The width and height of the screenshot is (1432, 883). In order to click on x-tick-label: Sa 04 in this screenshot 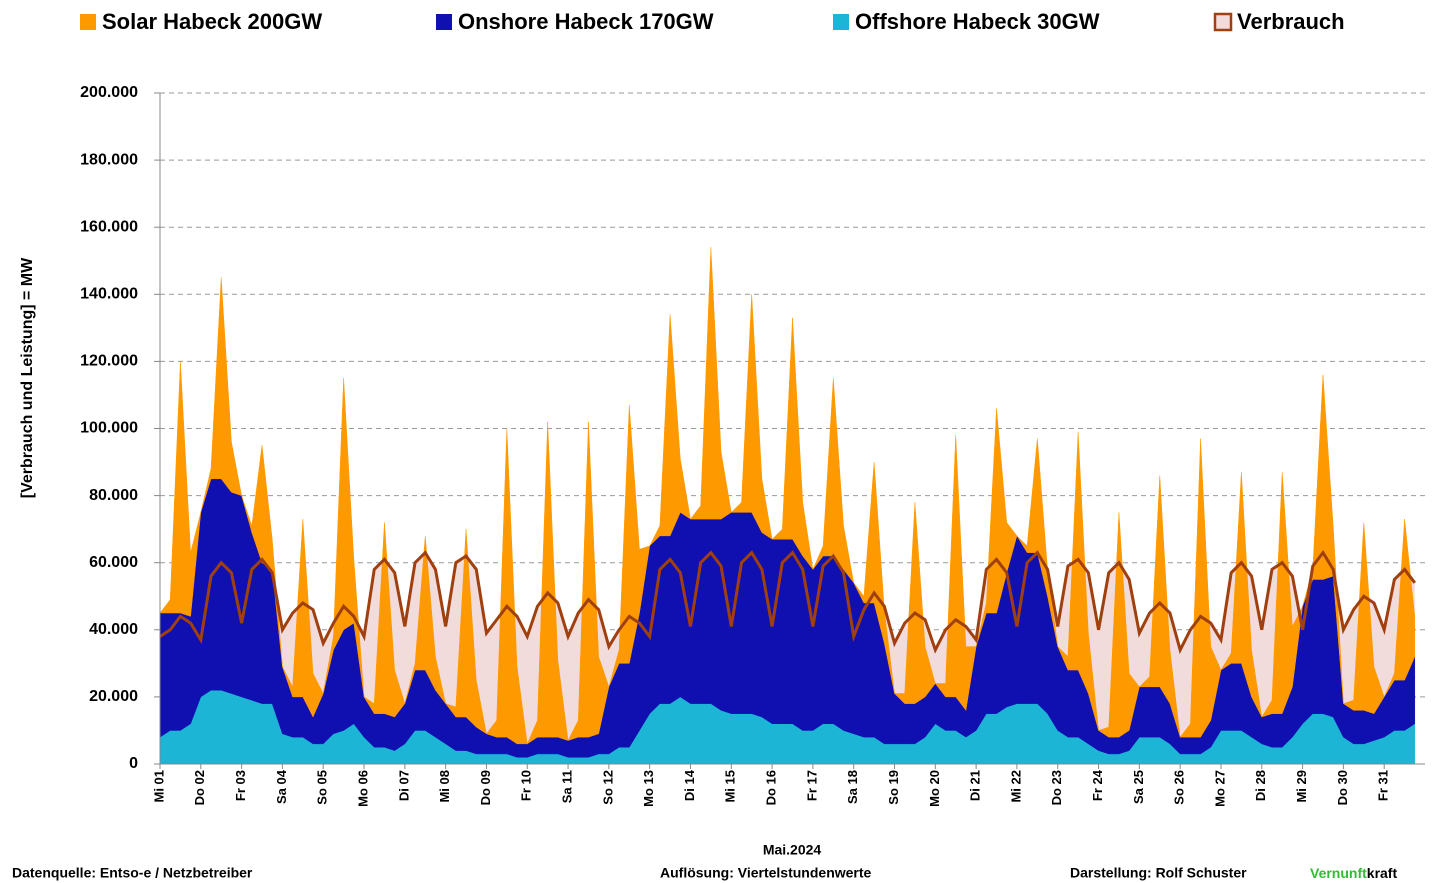, I will do `click(281, 786)`.